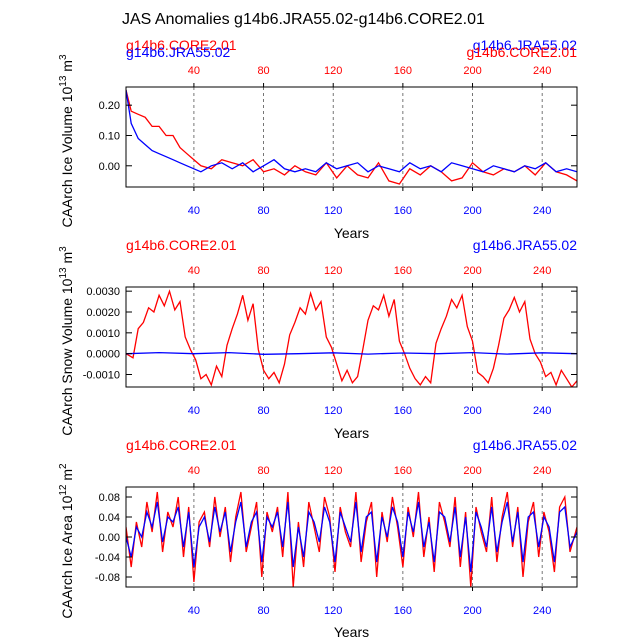 The image size is (638, 638). What do you see at coordinates (109, 106) in the screenshot?
I see `y-tick-label: 0.20` at bounding box center [109, 106].